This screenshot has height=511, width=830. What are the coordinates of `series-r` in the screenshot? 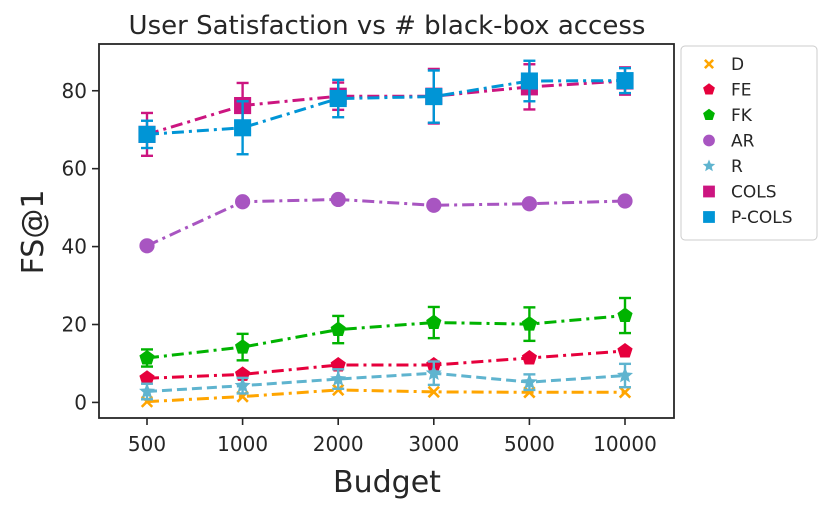 It's located at (386, 380).